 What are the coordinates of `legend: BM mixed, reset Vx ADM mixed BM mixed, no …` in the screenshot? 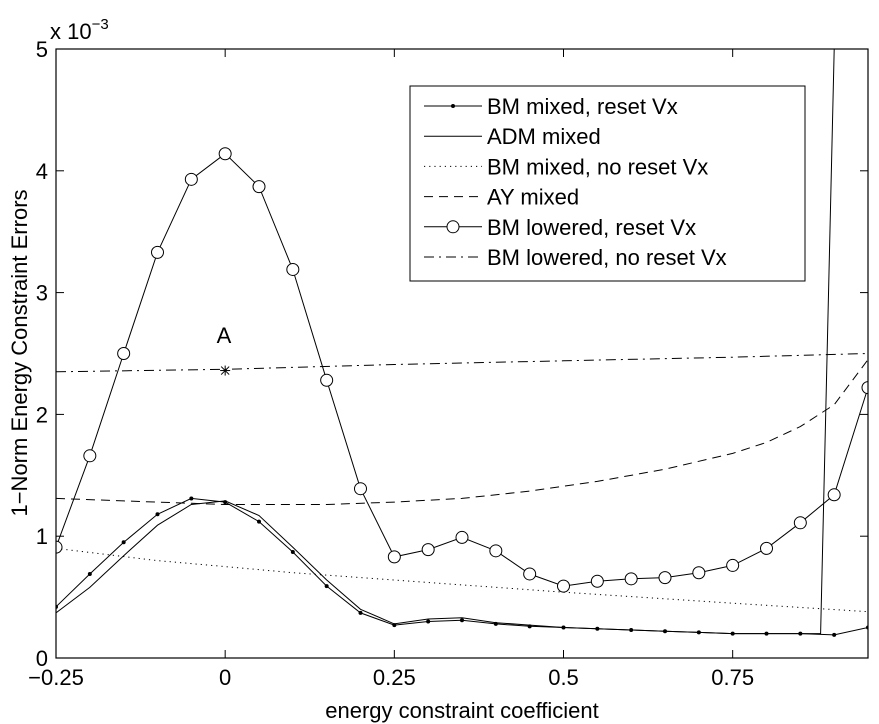 It's located at (607, 183).